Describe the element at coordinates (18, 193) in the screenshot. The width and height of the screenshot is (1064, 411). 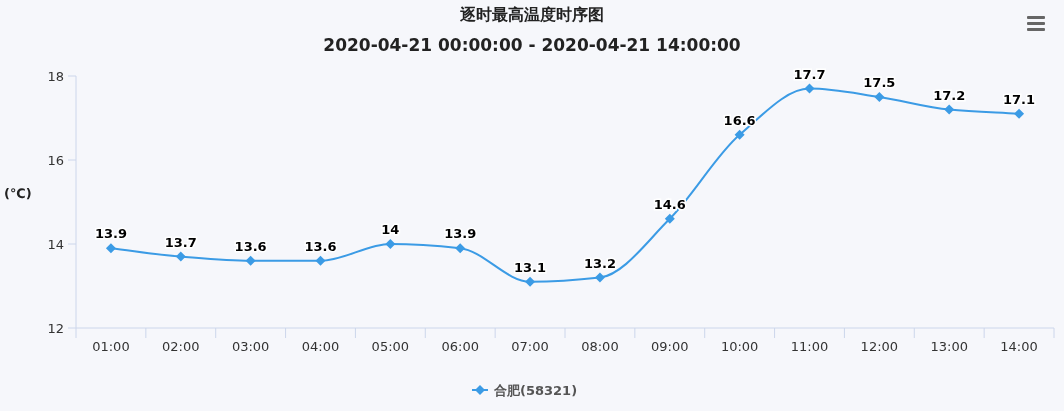
I see `y-axis-title: (℃)` at that location.